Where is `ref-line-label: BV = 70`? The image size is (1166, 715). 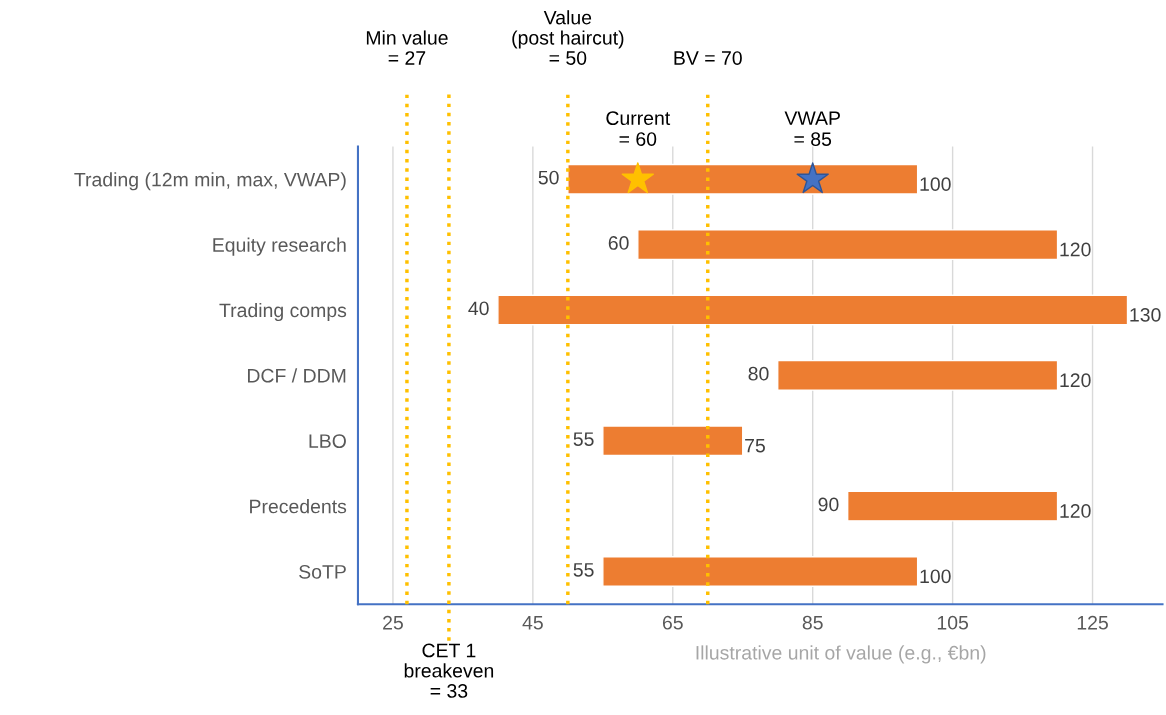
ref-line-label: BV = 70 is located at coordinates (708, 58).